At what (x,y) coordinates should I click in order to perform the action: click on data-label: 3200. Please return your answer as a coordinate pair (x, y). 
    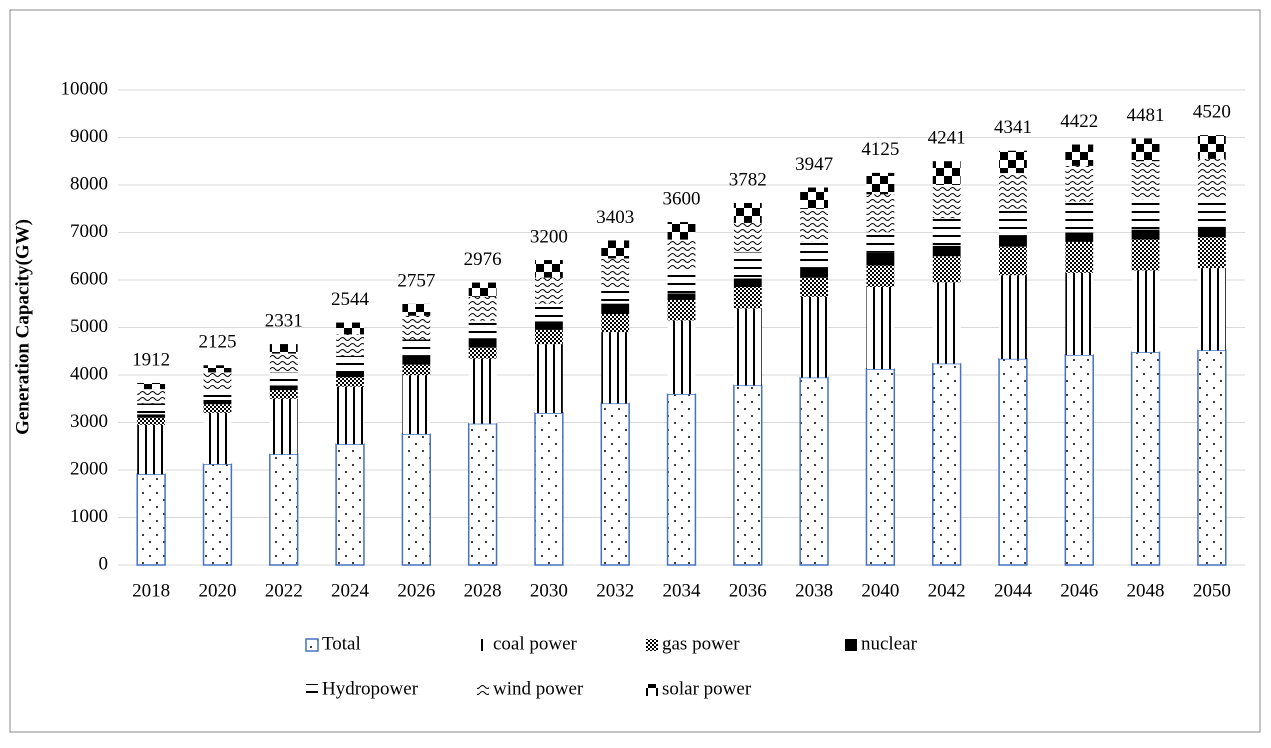
    Looking at the image, I should click on (549, 236).